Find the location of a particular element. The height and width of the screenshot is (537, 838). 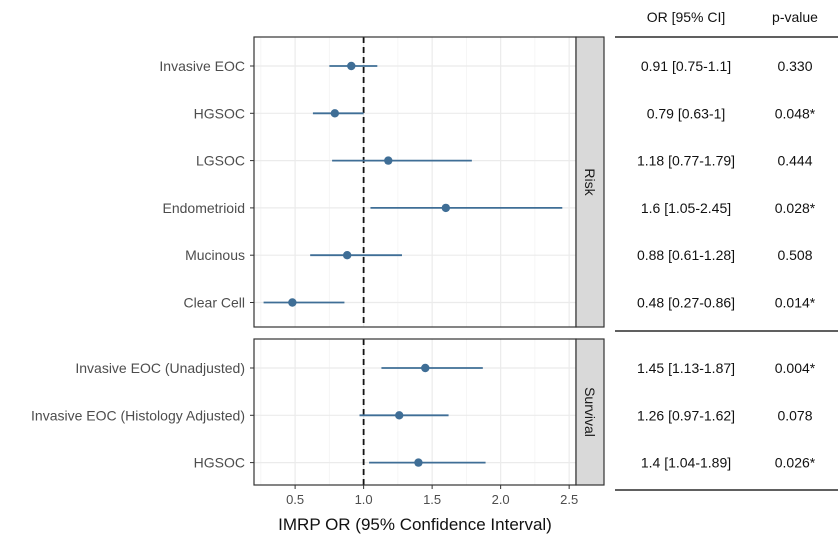

x-tick-label: 1.5 is located at coordinates (432, 499).